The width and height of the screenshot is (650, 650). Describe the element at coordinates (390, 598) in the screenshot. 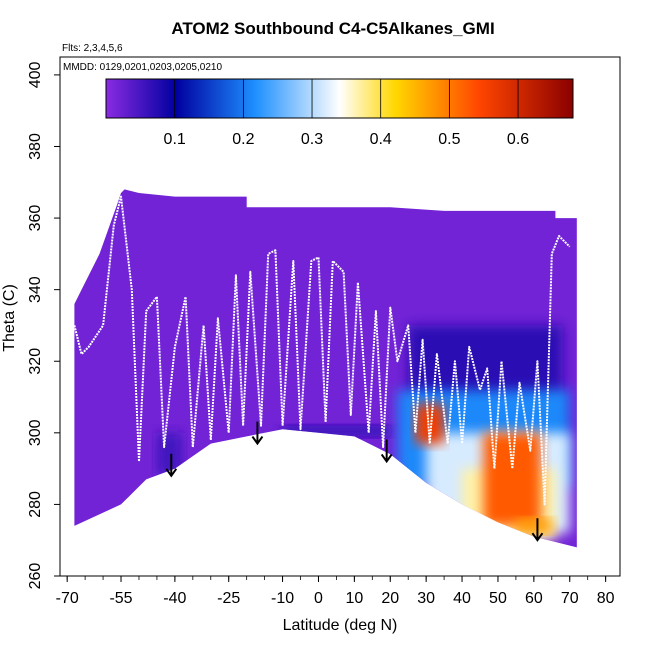

I see `x-tick-label: 20` at that location.